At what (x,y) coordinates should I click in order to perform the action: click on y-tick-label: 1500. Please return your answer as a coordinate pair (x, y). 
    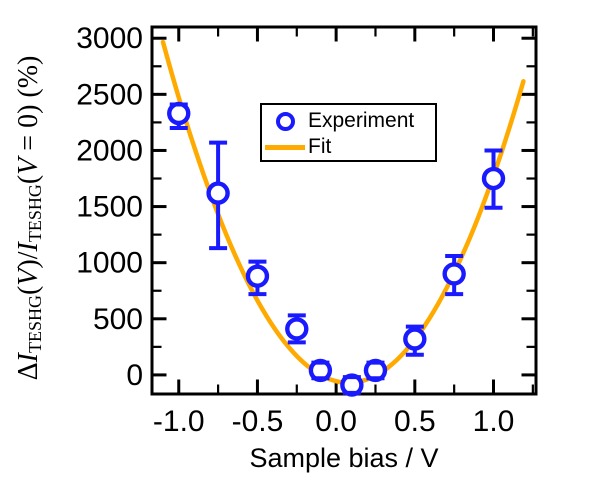
    Looking at the image, I should click on (109, 207).